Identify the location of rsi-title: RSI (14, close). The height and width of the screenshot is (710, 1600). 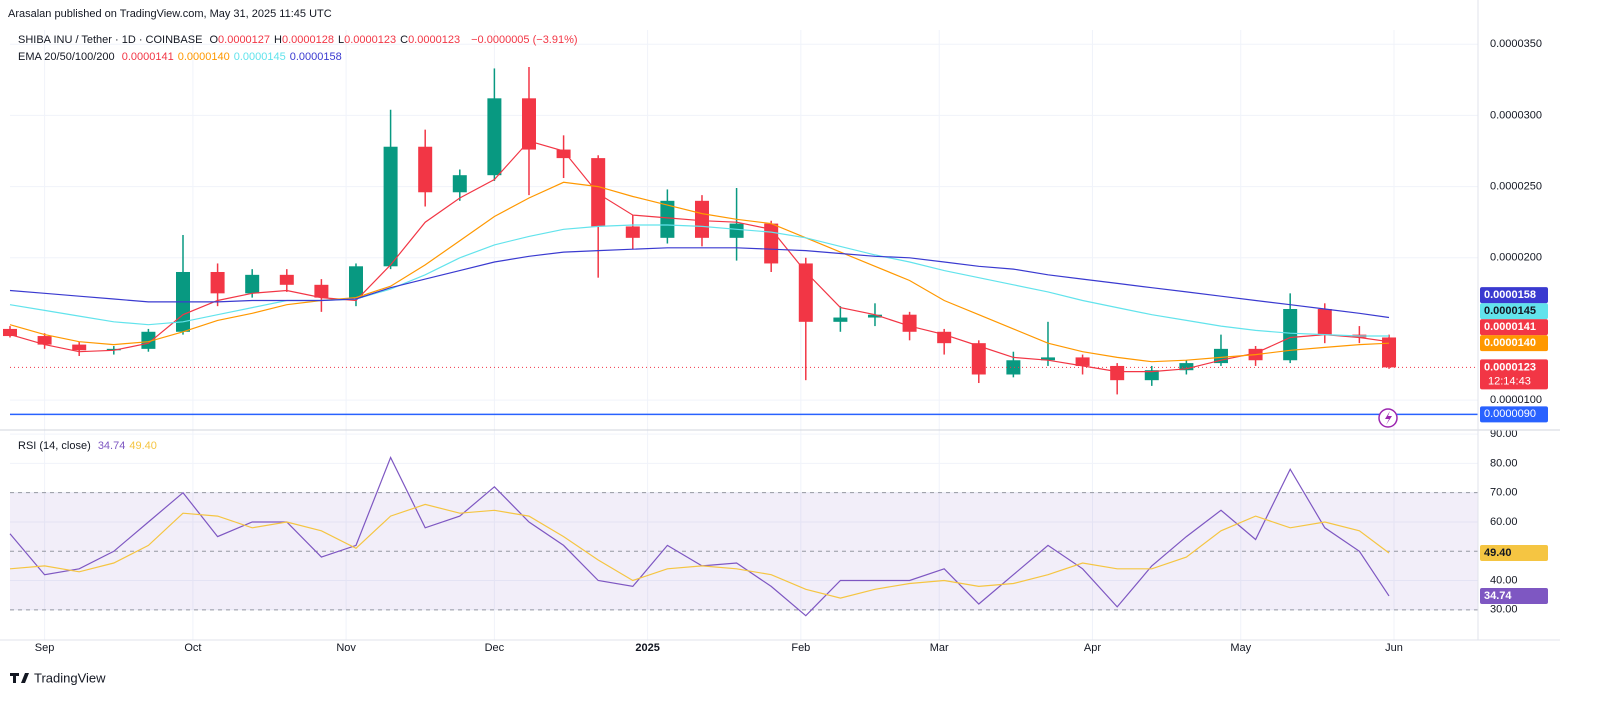
(54, 446).